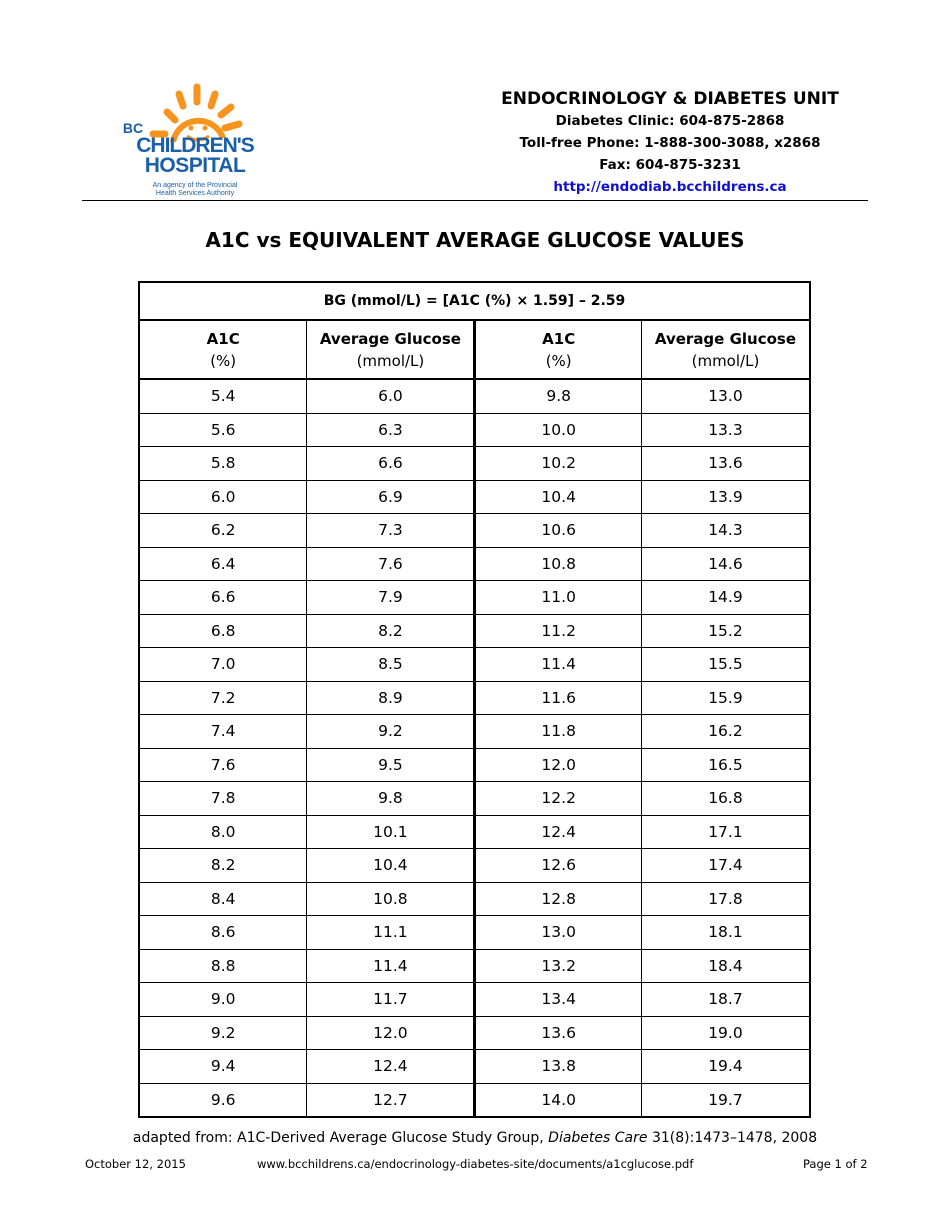 The height and width of the screenshot is (1230, 950). Describe the element at coordinates (391, 396) in the screenshot. I see `glucose-cell: 6.0` at that location.